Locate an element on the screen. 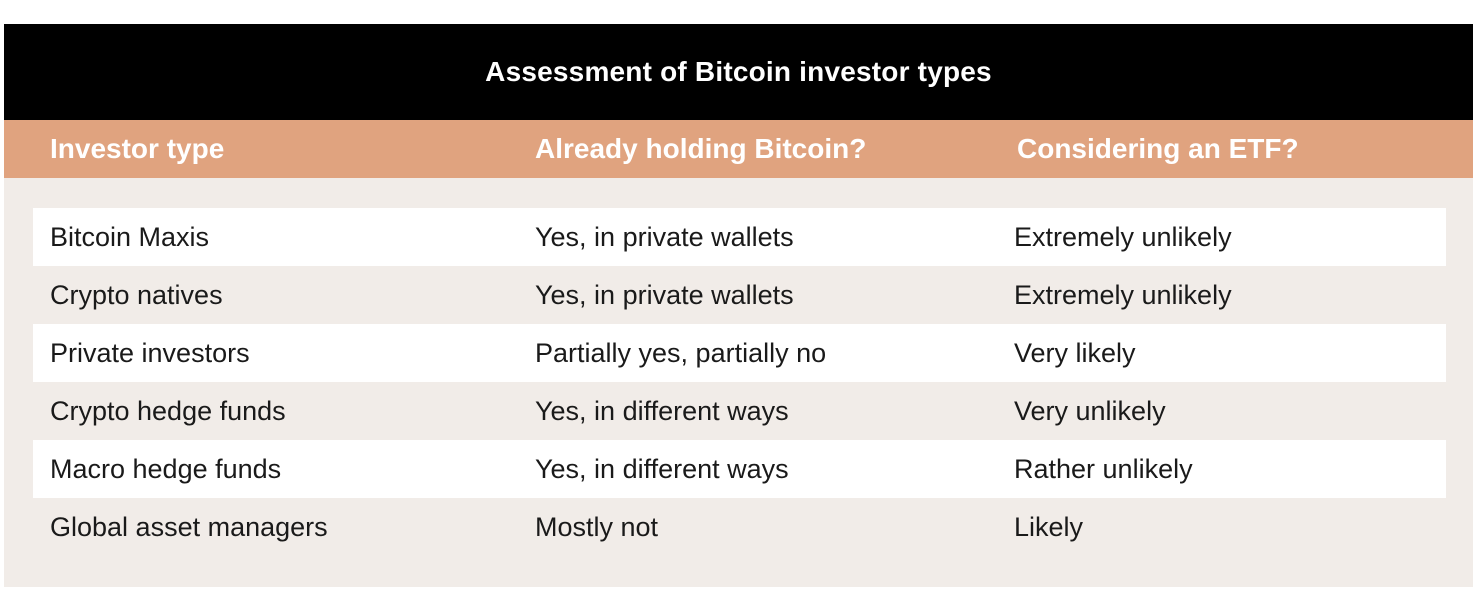 The width and height of the screenshot is (1477, 610). cell-considering-etf: Rather unlikely is located at coordinates (1103, 469).